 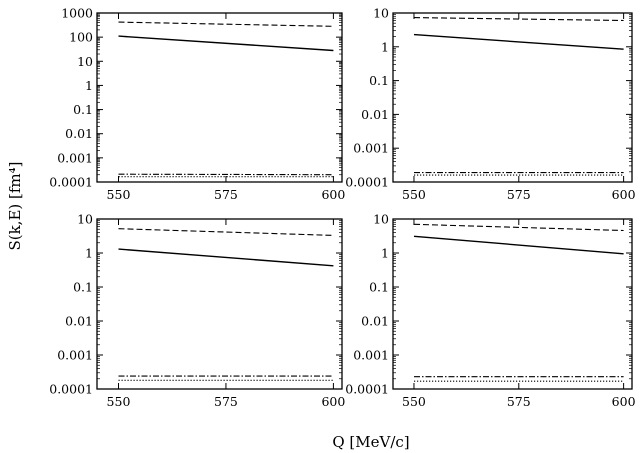 What do you see at coordinates (15, 205) in the screenshot?
I see `y-axis-title: S(k,E) [fm⁴]` at bounding box center [15, 205].